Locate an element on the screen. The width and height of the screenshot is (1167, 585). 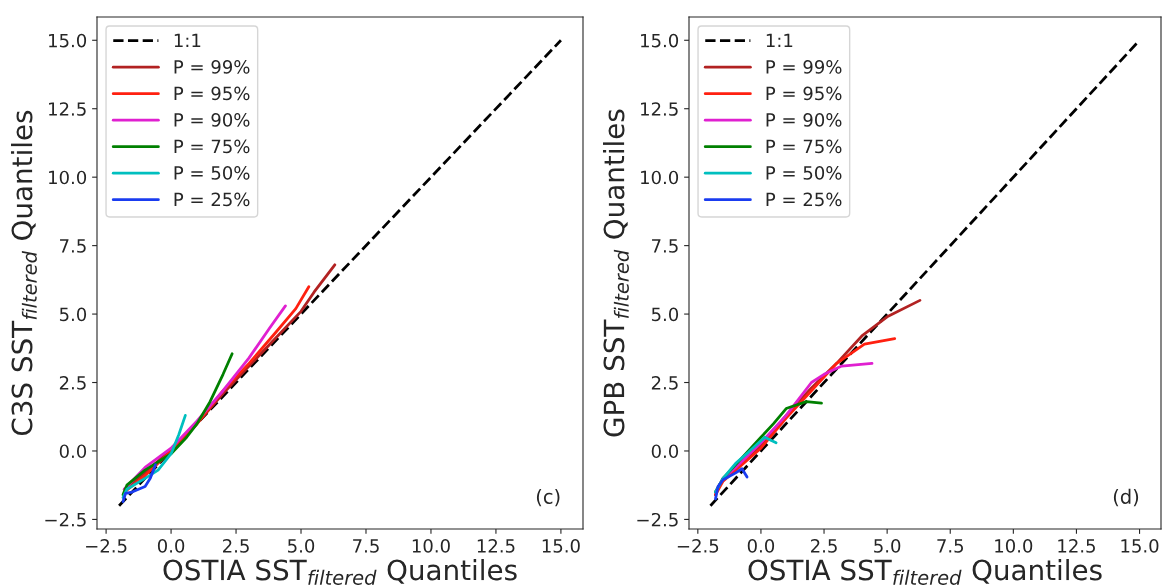
annotation: (c) is located at coordinates (548, 497).